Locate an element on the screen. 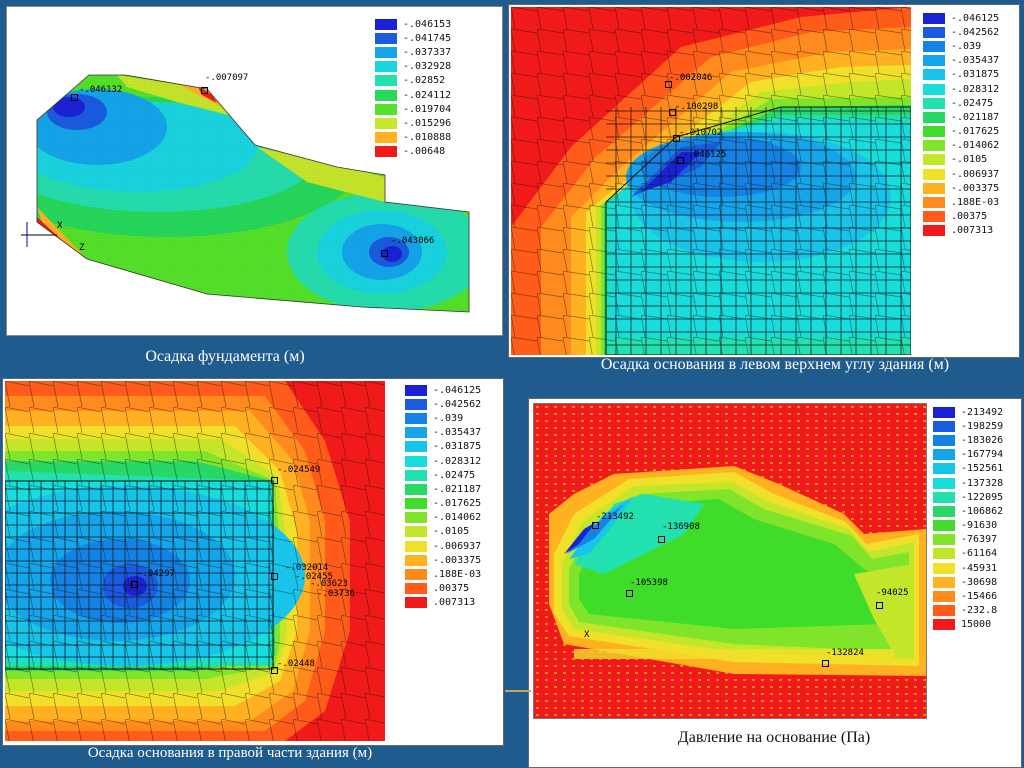  marker-label: -132824 is located at coordinates (845, 653).